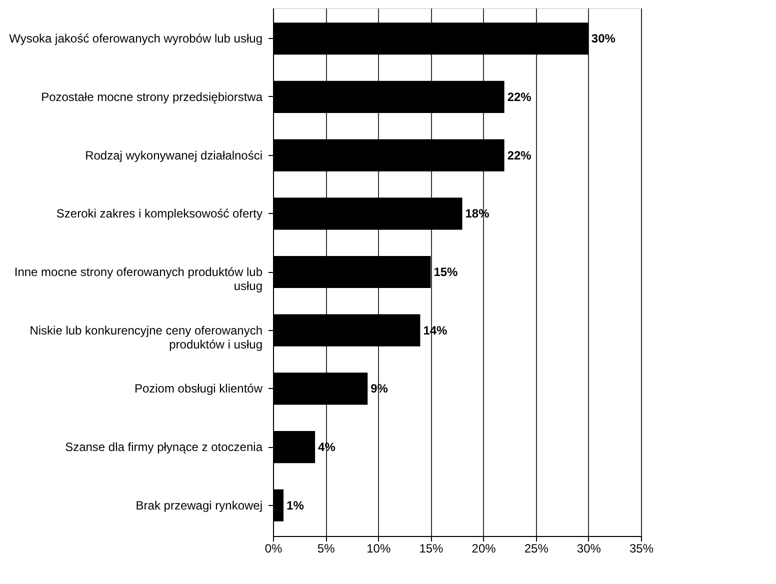 Image resolution: width=776 pixels, height=584 pixels. What do you see at coordinates (198, 389) in the screenshot?
I see `y-tick-label: Poziom obsługi klientów` at bounding box center [198, 389].